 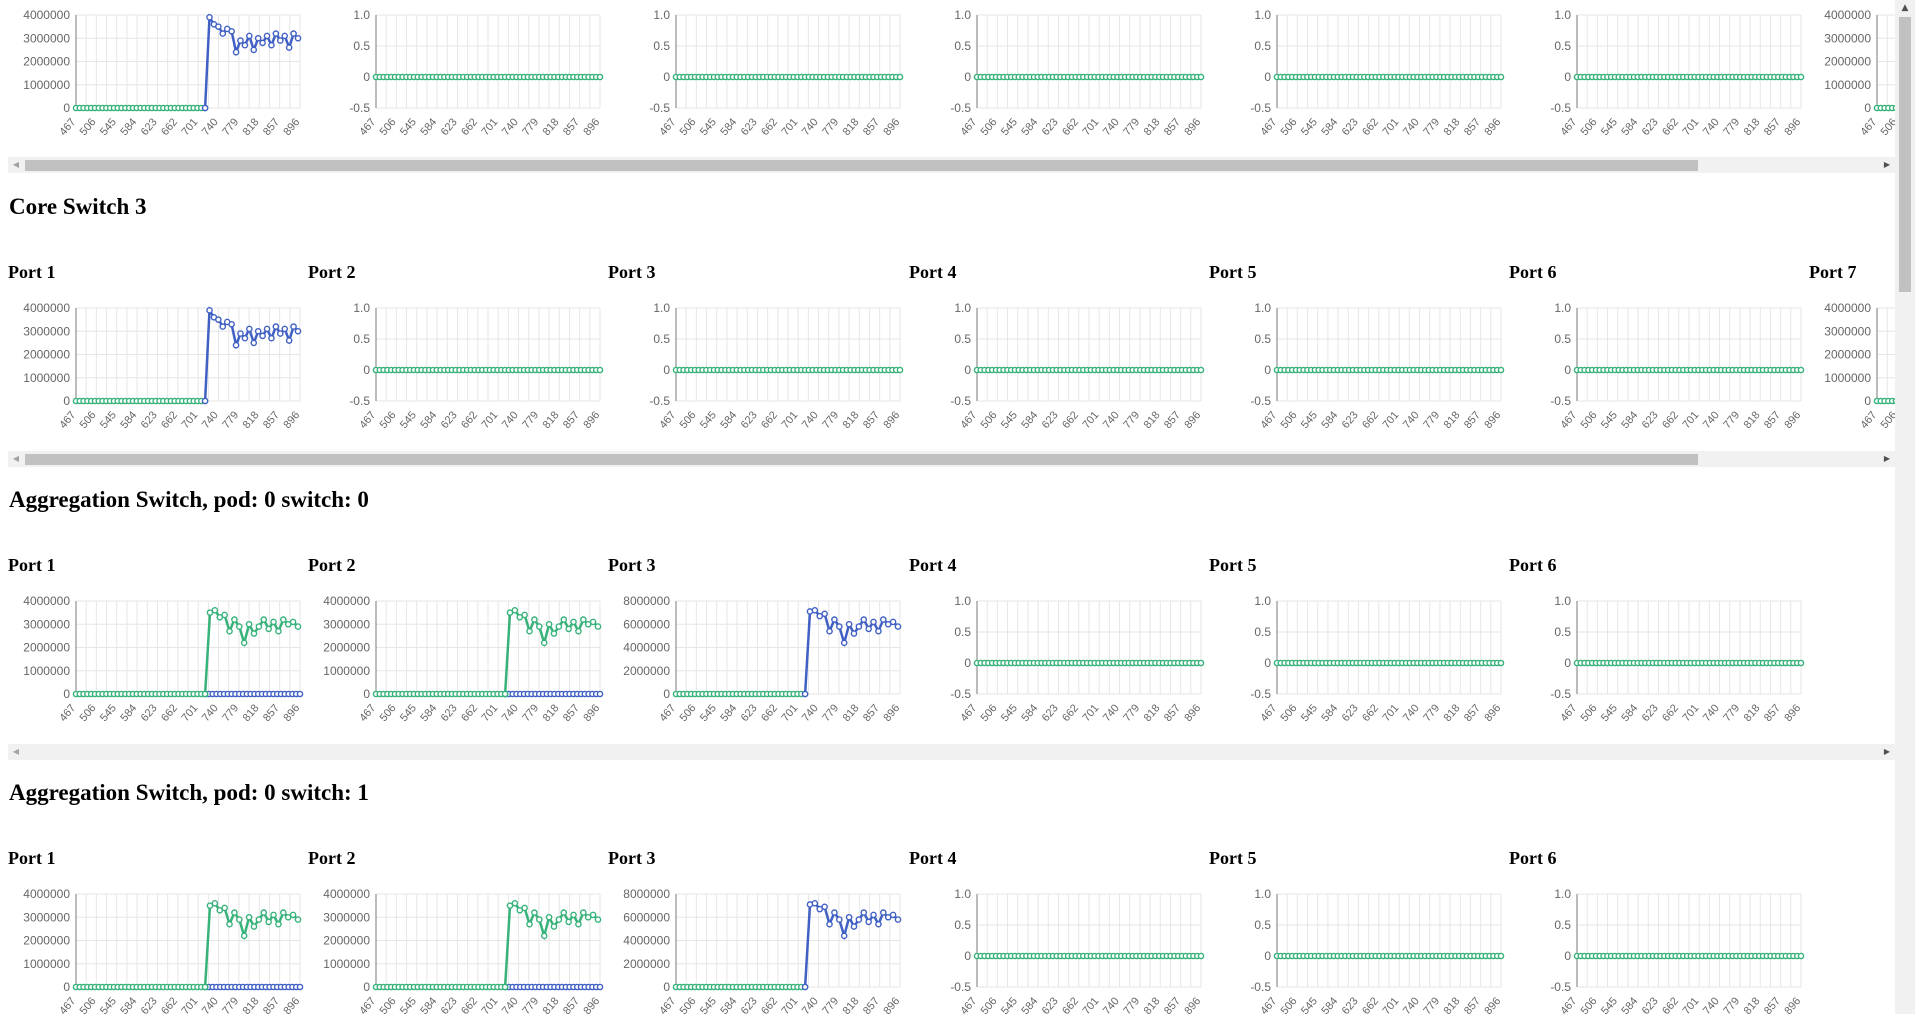 I want to click on y-tick-label: 1.0, so click(x=962, y=308).